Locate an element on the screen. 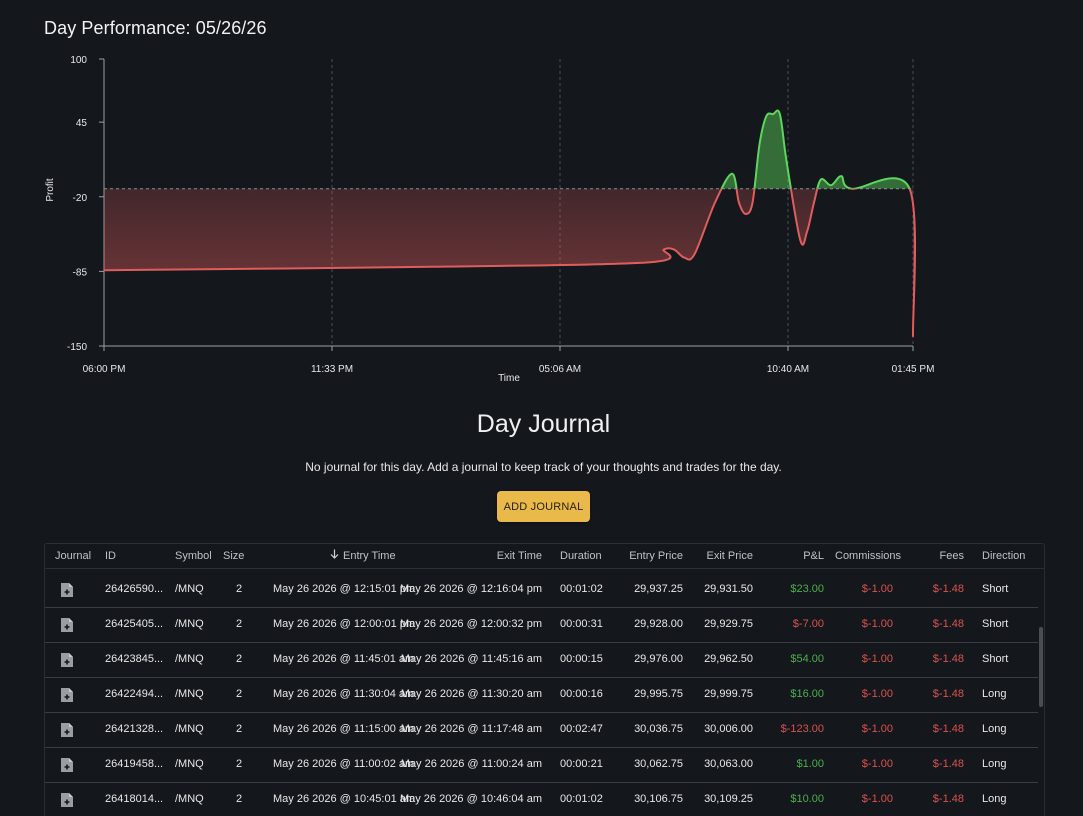  arrow-down-icon is located at coordinates (334, 556).